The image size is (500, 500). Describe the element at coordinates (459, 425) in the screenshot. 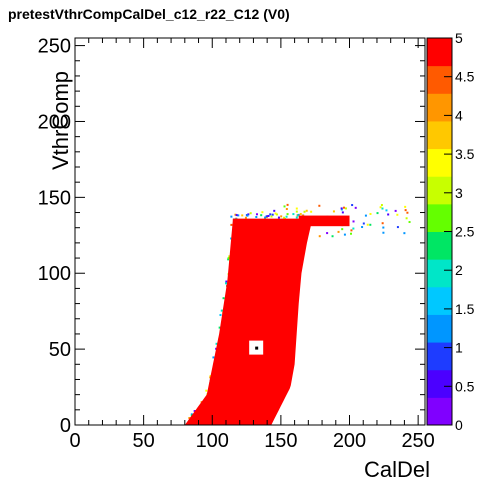

I see `palette-tick-label: 0` at that location.